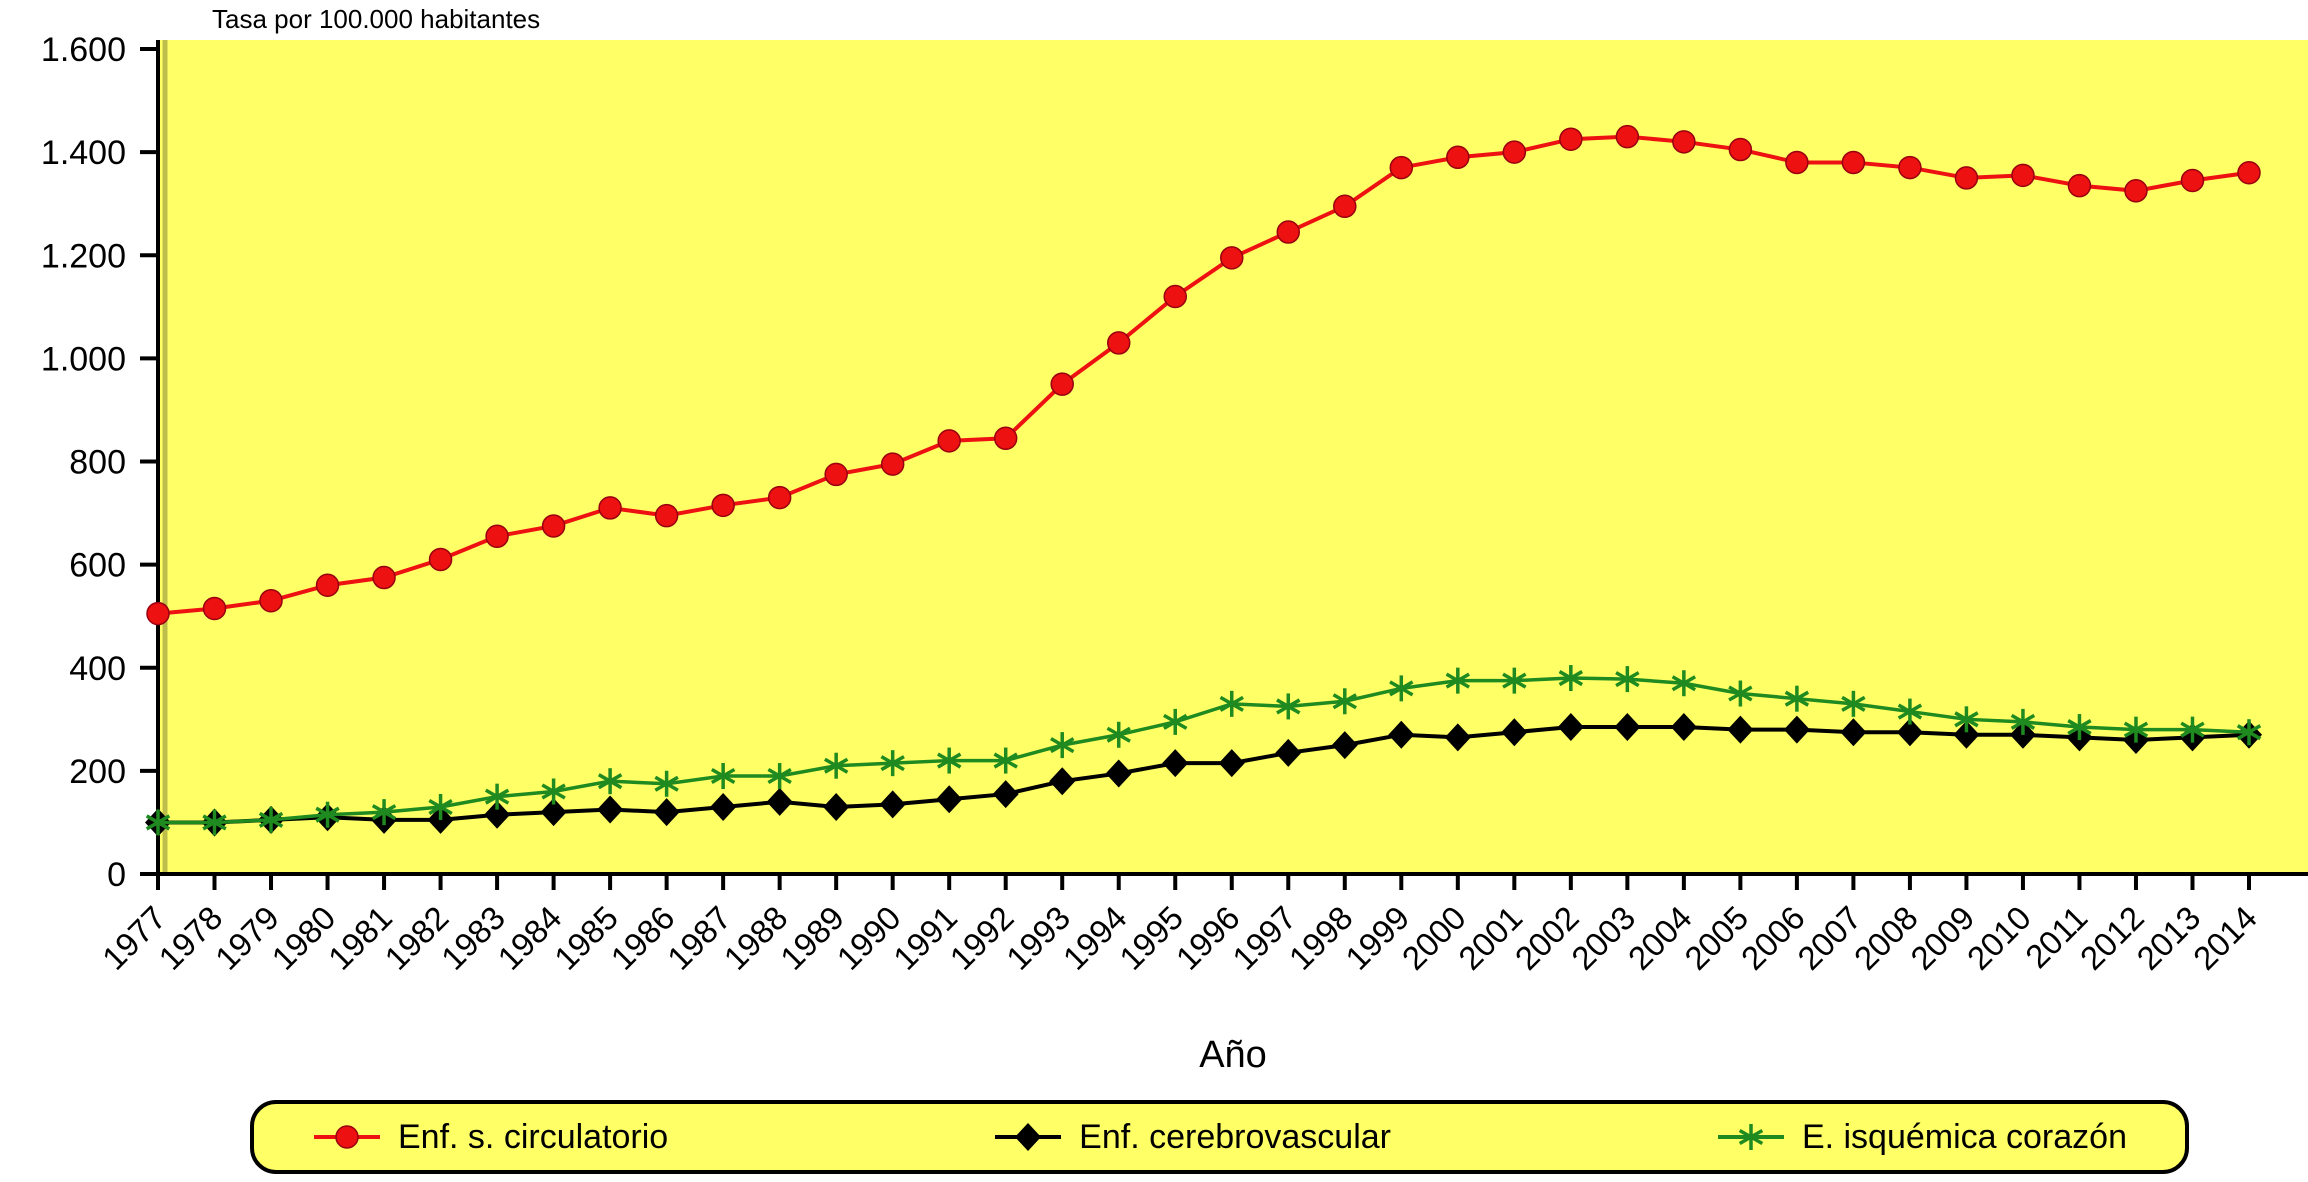 This screenshot has width=2308, height=1182. What do you see at coordinates (2168, 938) in the screenshot?
I see `x-tick-label: 2013` at bounding box center [2168, 938].